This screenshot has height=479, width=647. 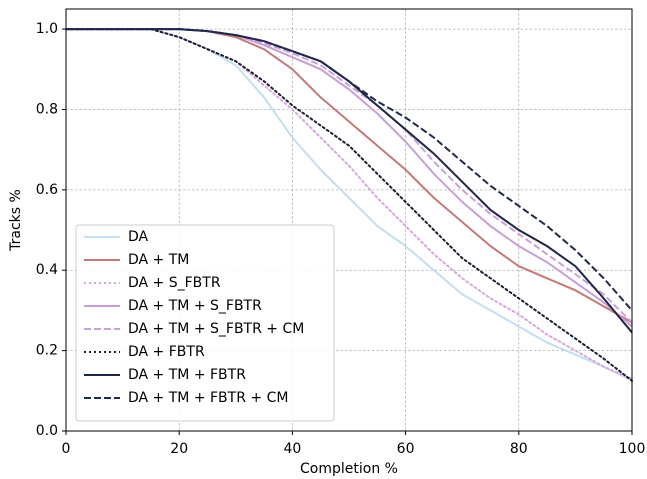 I want to click on x-tick-label: 20, so click(x=179, y=449).